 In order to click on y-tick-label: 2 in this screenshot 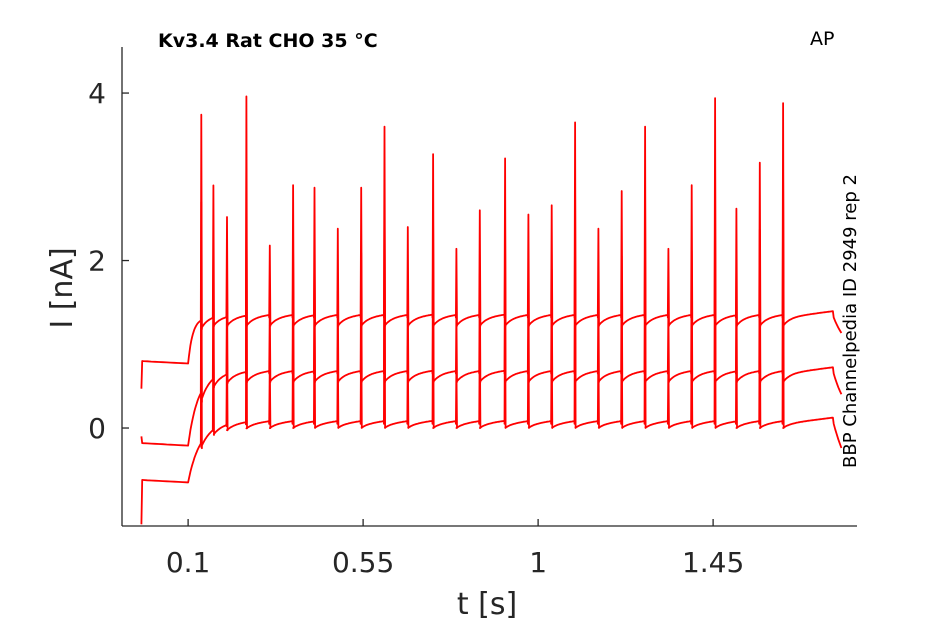, I will do `click(97, 261)`.